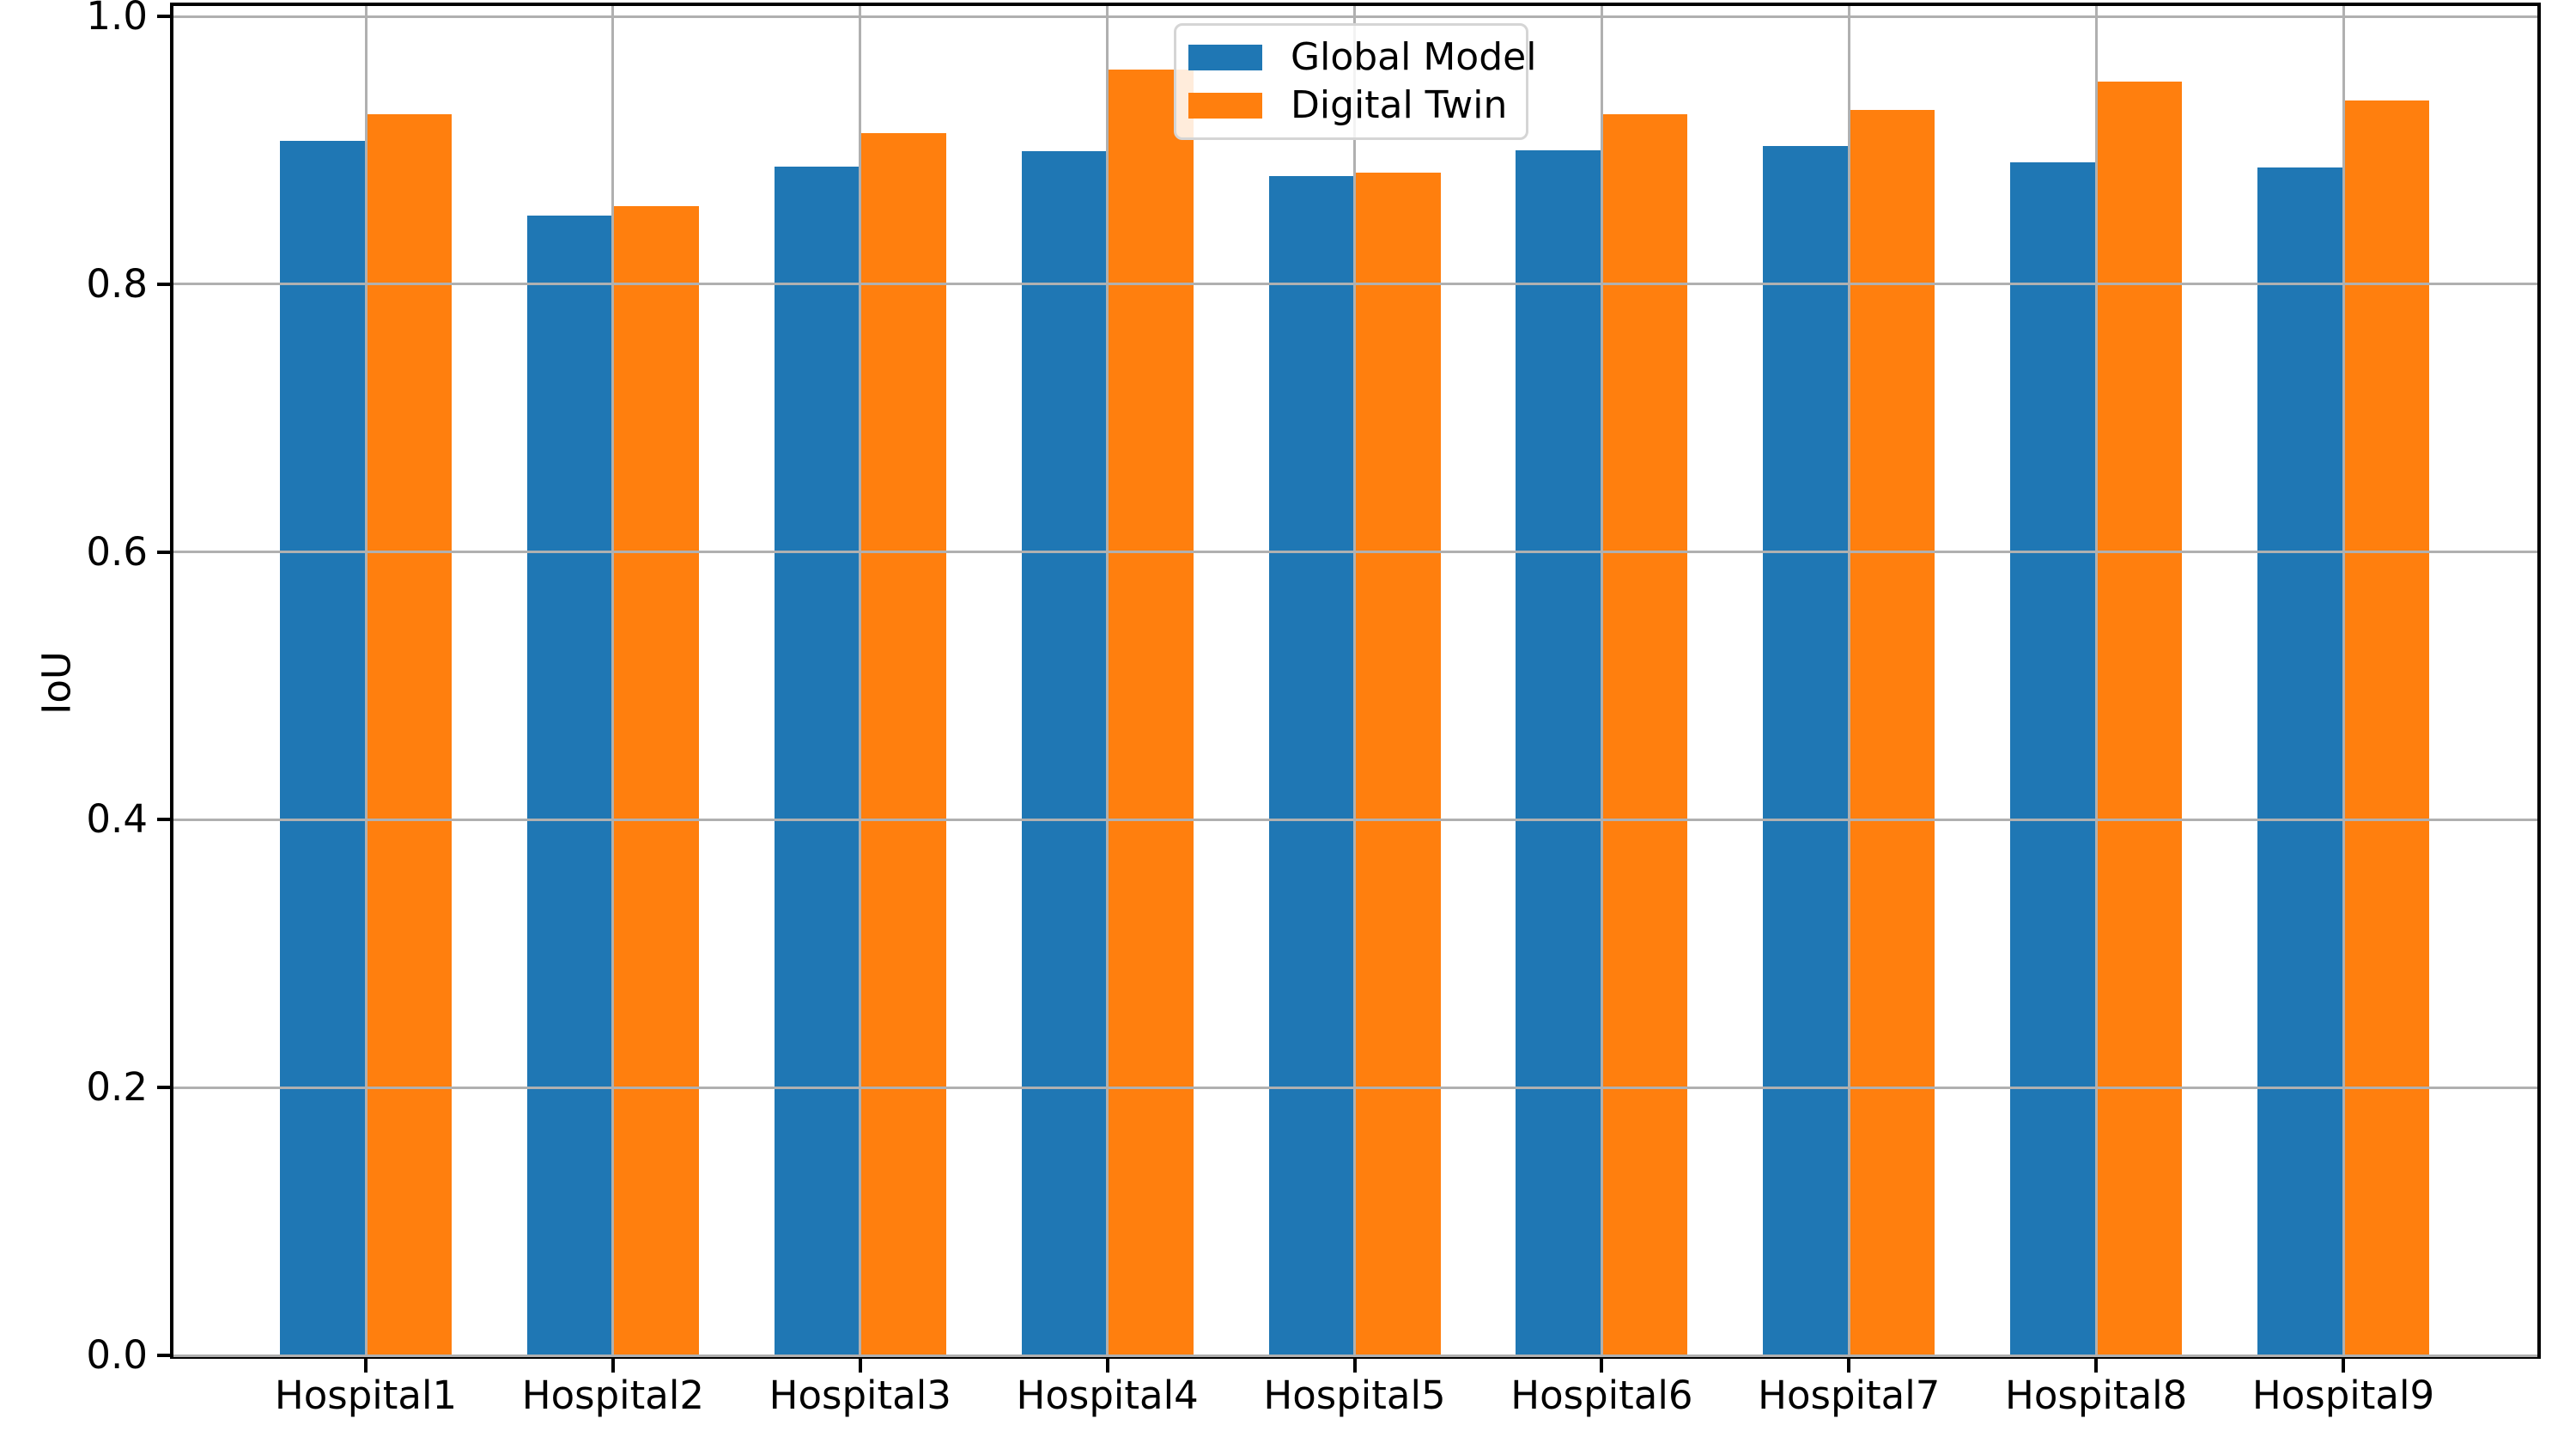 This screenshot has width=2576, height=1455. I want to click on x-tick-label: Hospital6, so click(1601, 1395).